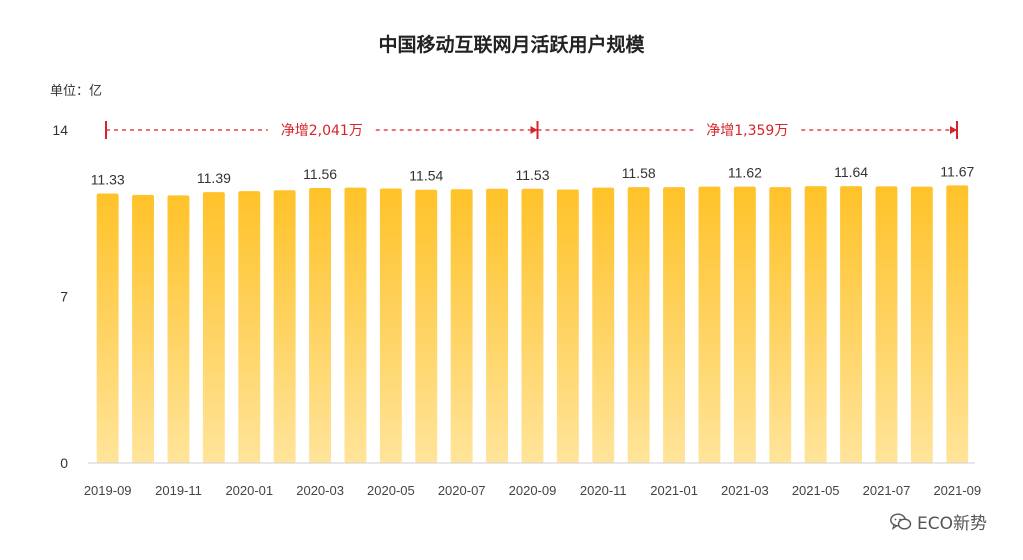 This screenshot has width=1023, height=560. I want to click on y-tick-label: 14, so click(60, 130).